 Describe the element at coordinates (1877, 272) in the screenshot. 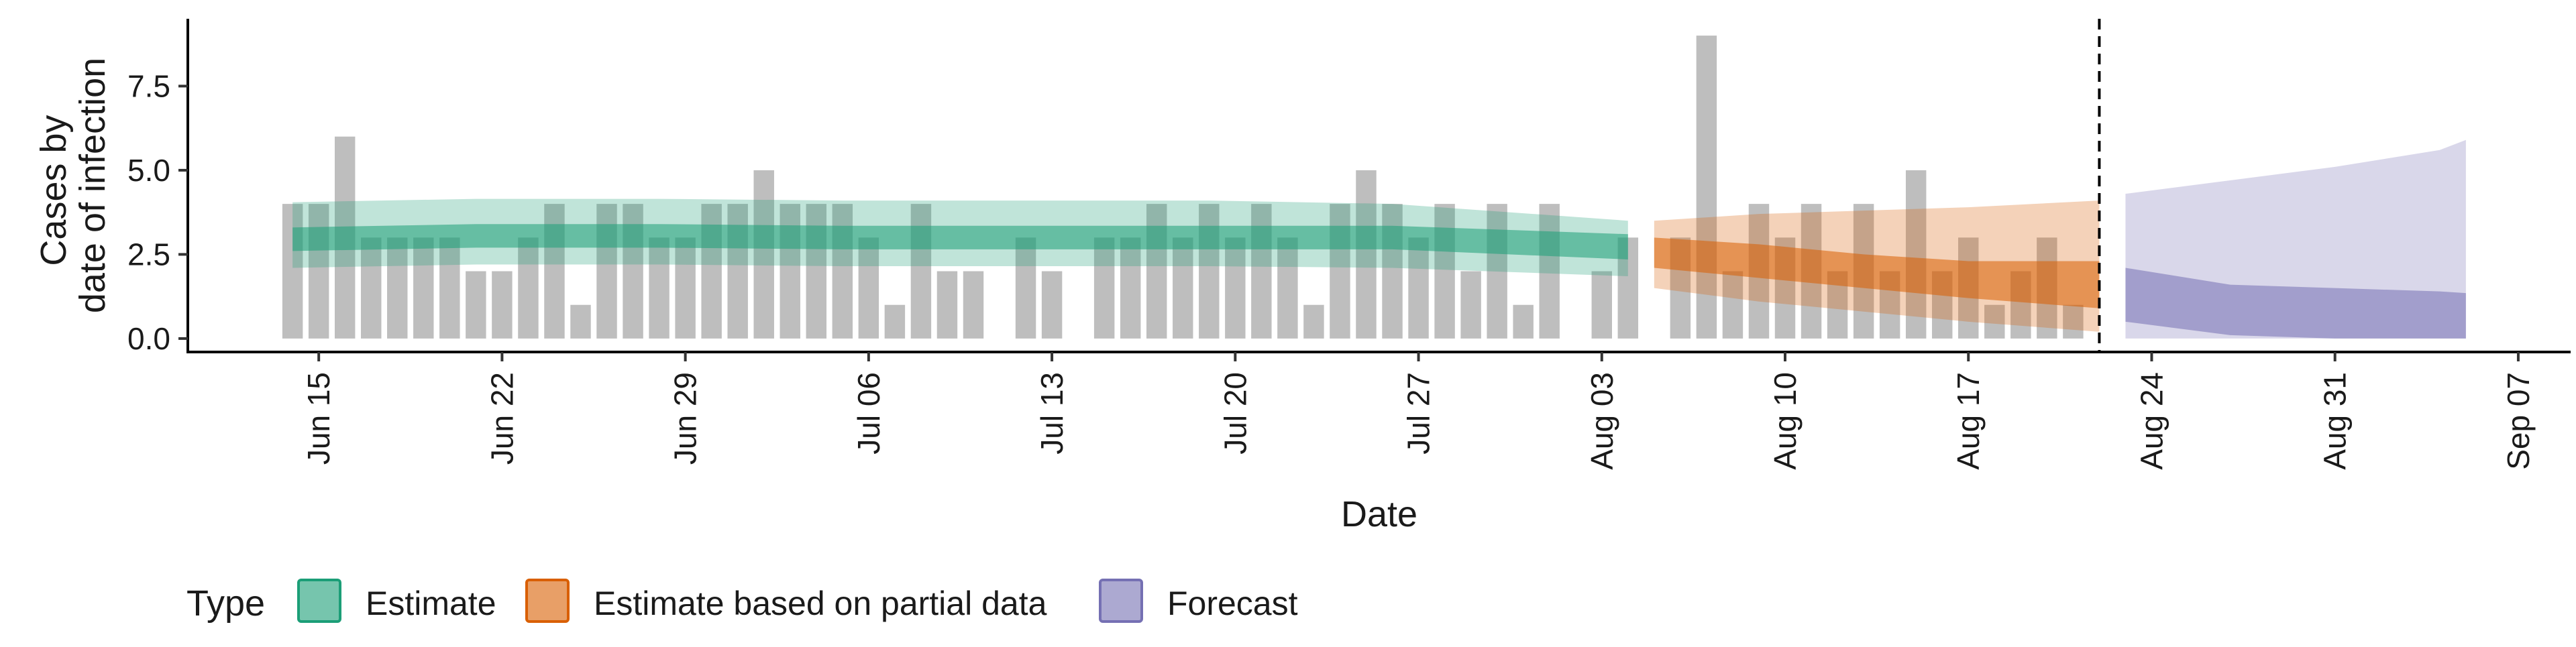

I see `estimate-based-on-partial-data-inner-band` at that location.